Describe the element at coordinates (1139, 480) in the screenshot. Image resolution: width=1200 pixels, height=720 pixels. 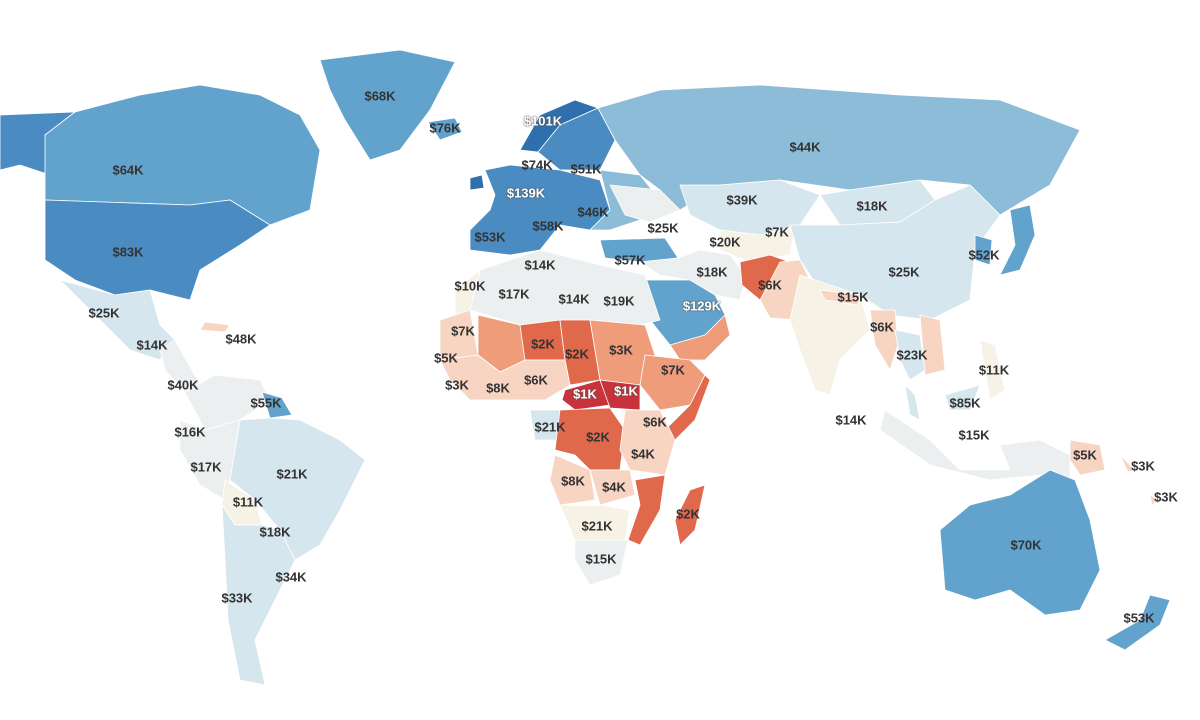
I see `region-pacific-islands` at that location.